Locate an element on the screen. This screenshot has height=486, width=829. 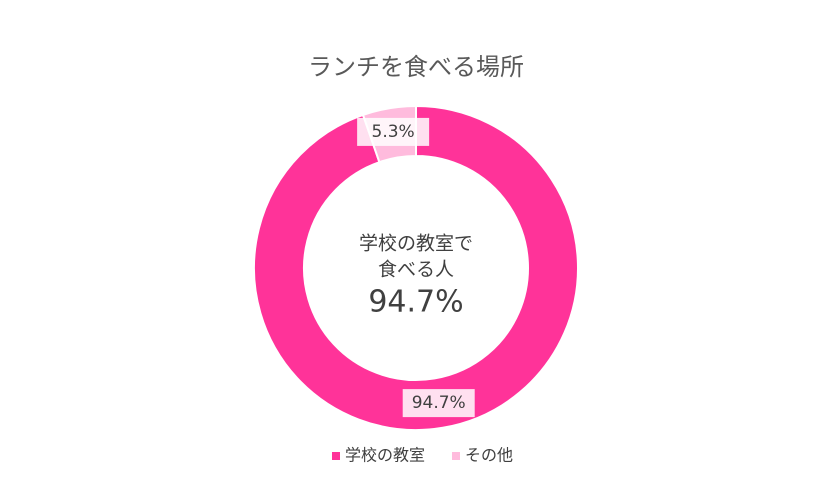
legend-label: その他 is located at coordinates (489, 455).